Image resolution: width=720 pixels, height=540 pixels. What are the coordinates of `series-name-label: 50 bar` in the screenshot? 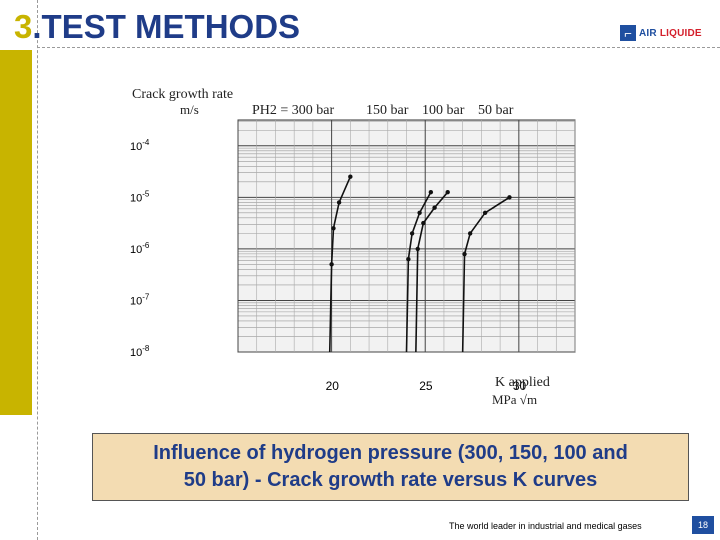 It's located at (496, 110).